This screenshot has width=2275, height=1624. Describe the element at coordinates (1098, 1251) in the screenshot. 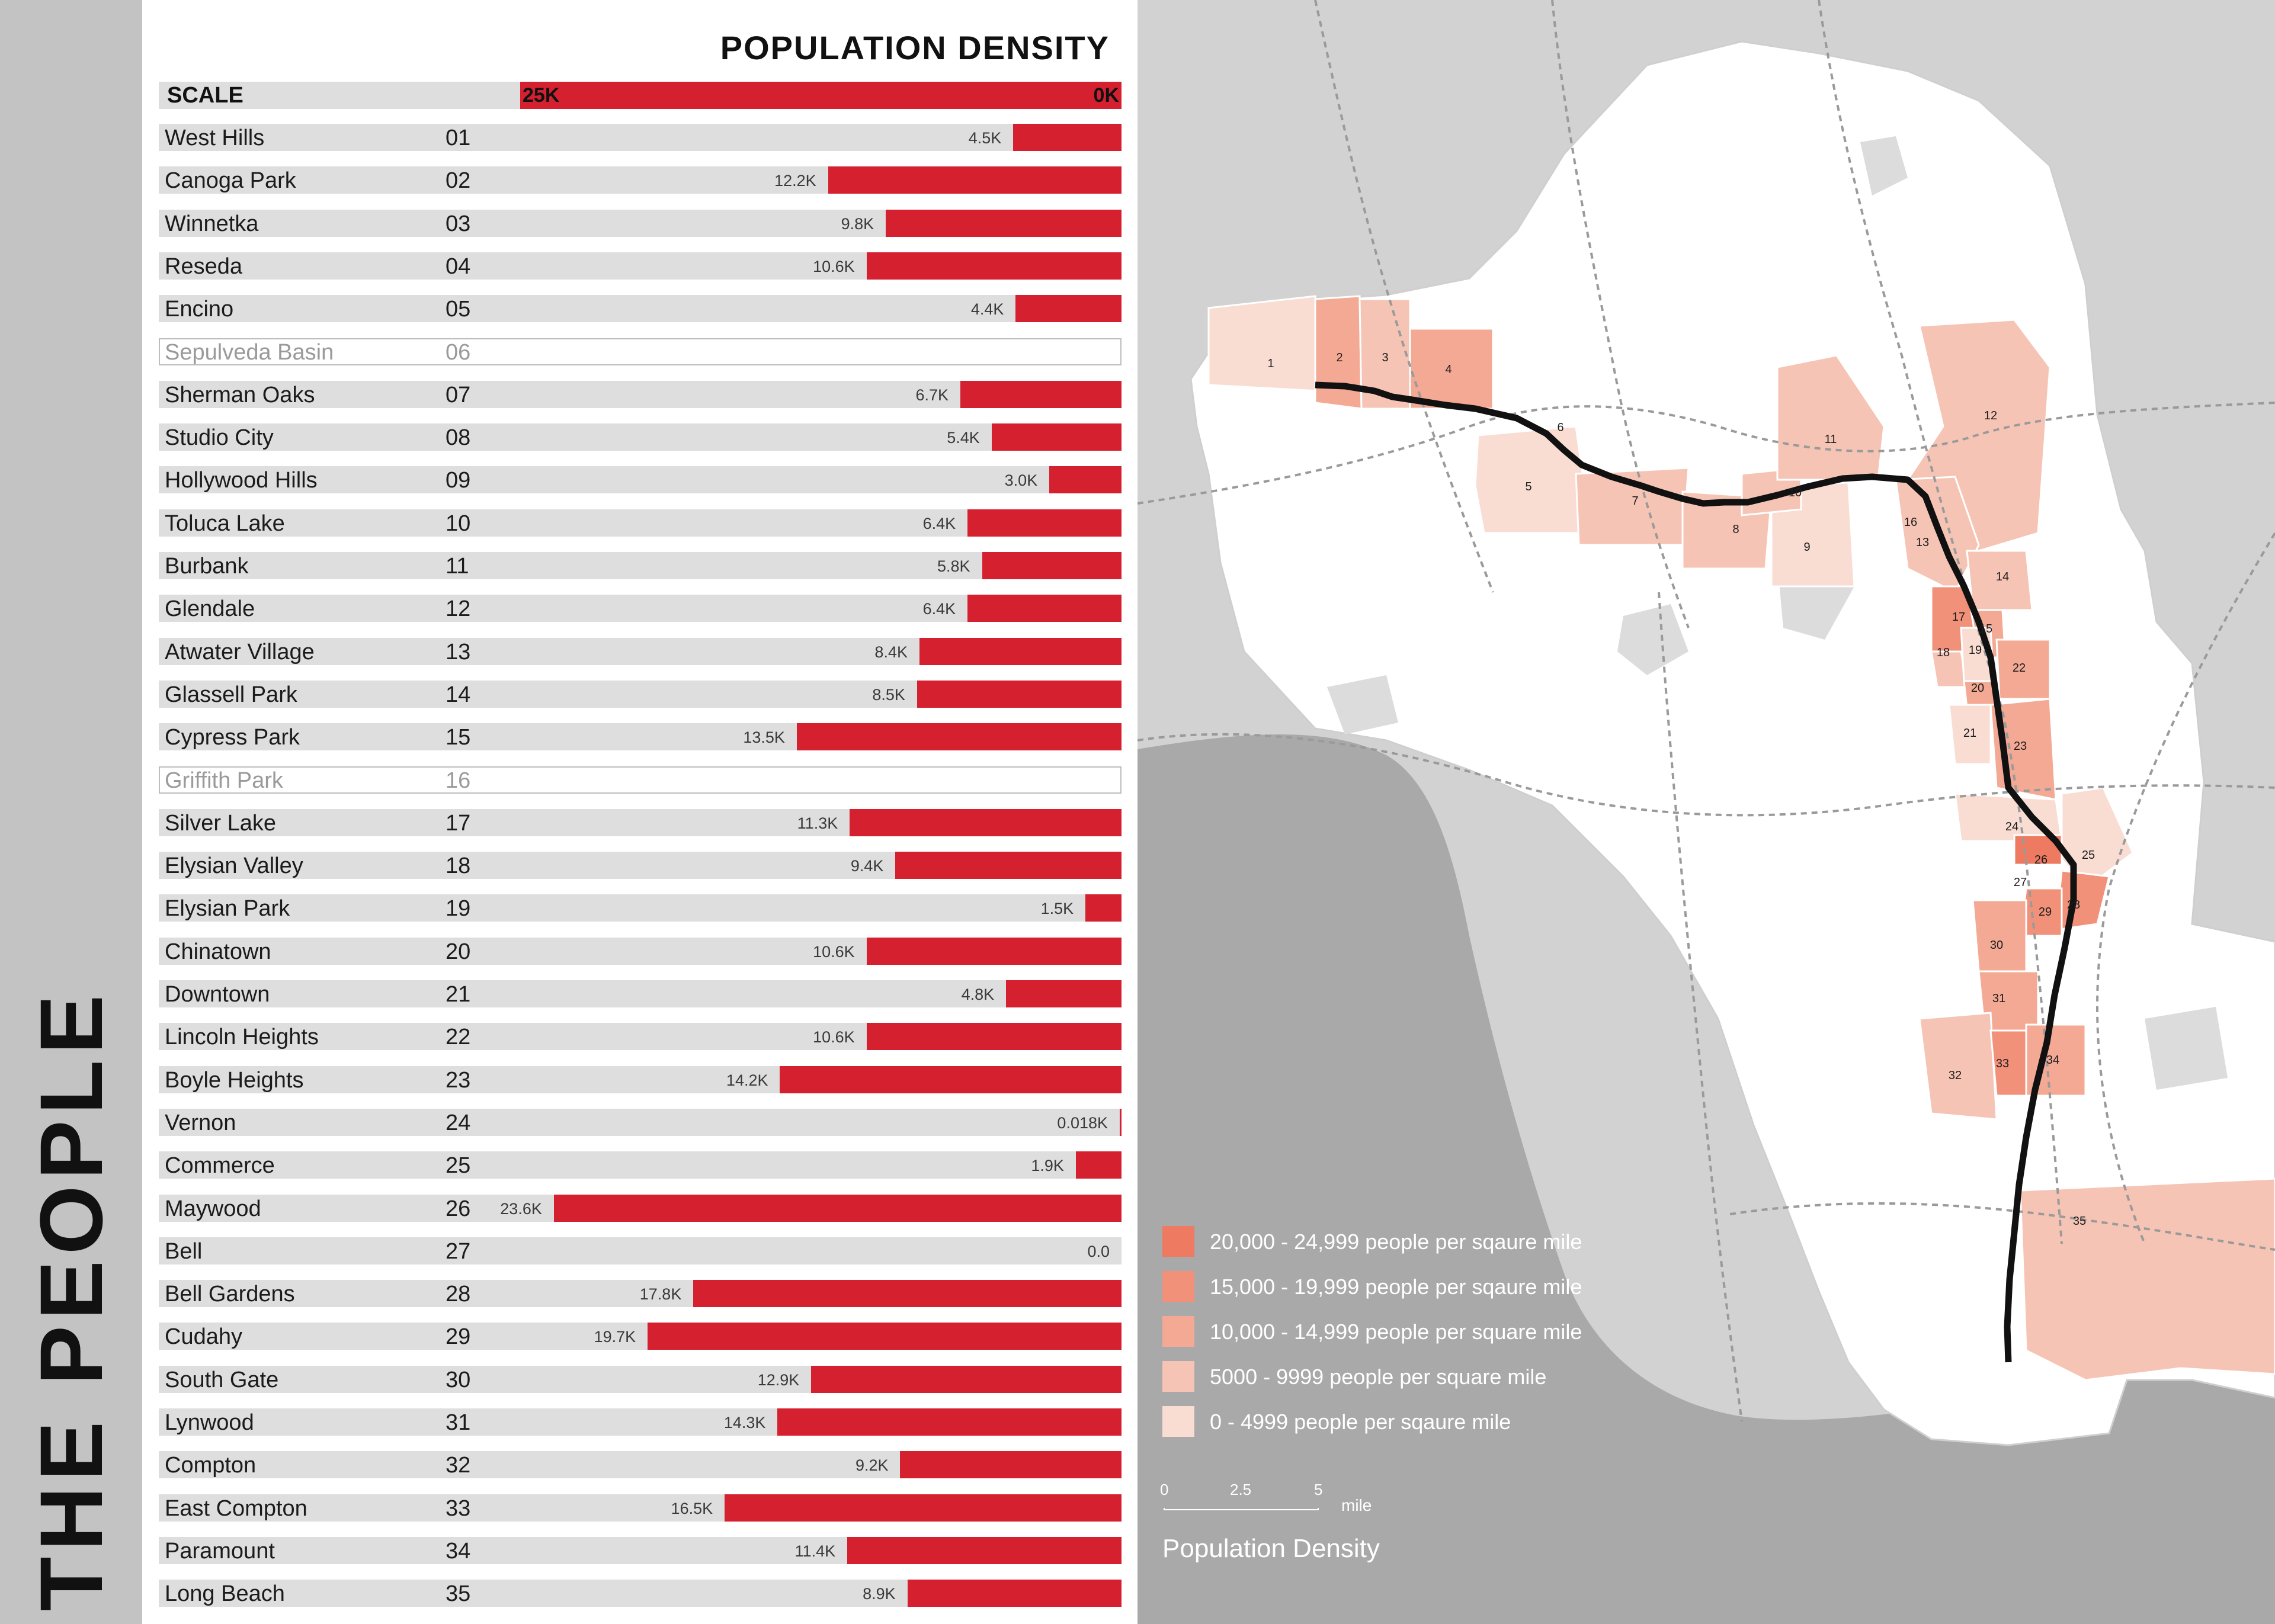

I see `density-value-label: 0.0` at that location.